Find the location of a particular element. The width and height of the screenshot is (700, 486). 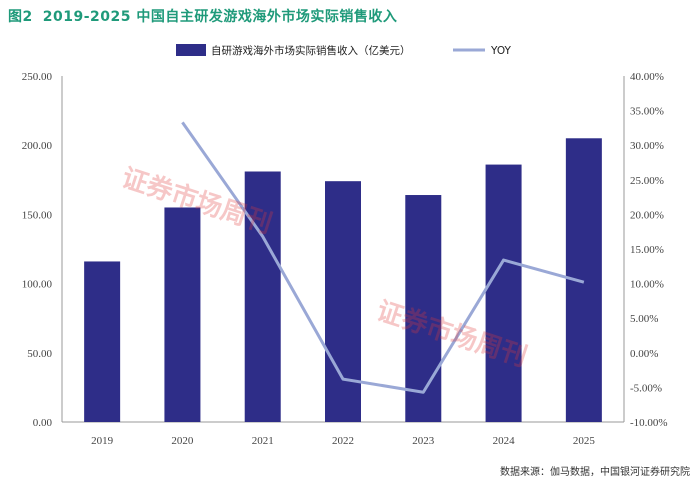

left-tick-label: 150.00 is located at coordinates (37, 215).